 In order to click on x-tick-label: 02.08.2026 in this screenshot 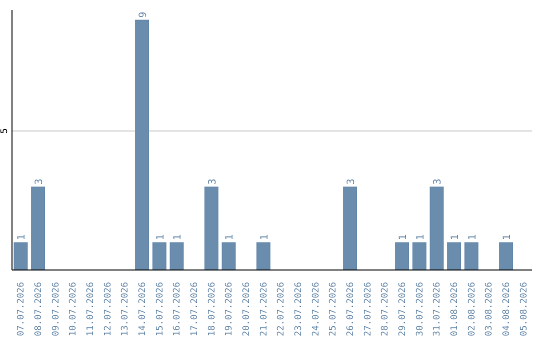, I will do `click(472, 309)`.